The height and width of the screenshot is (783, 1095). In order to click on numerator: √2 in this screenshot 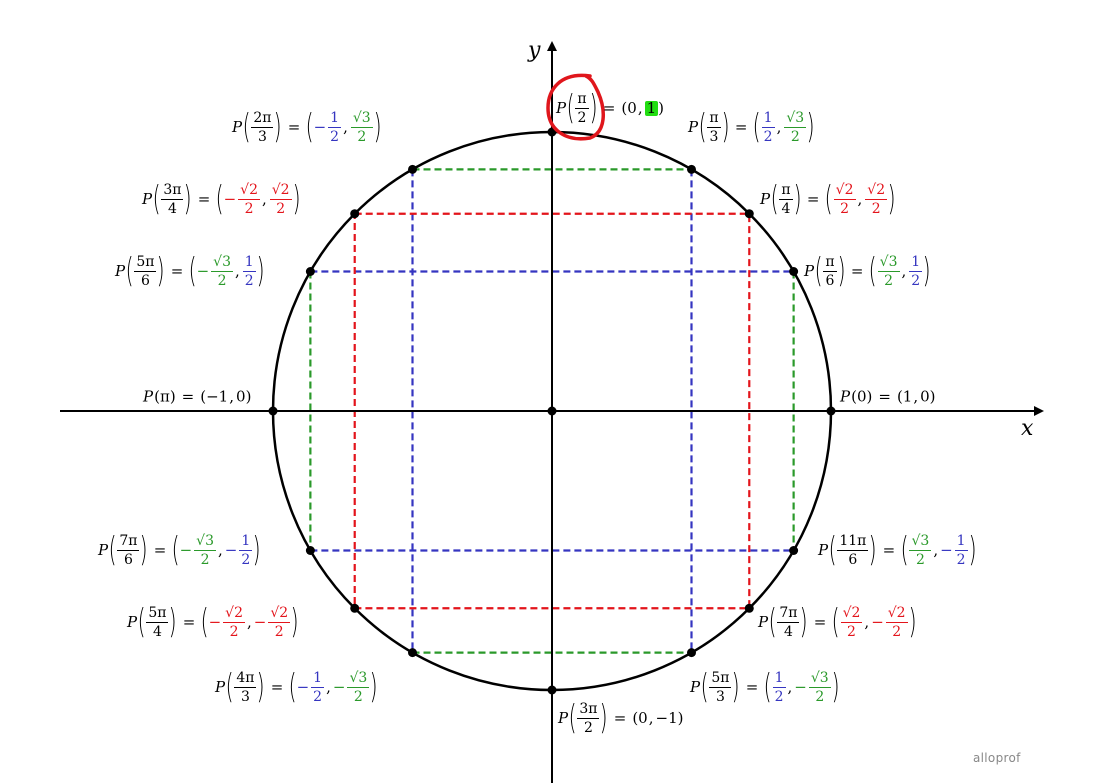, I will do `click(876, 190)`.